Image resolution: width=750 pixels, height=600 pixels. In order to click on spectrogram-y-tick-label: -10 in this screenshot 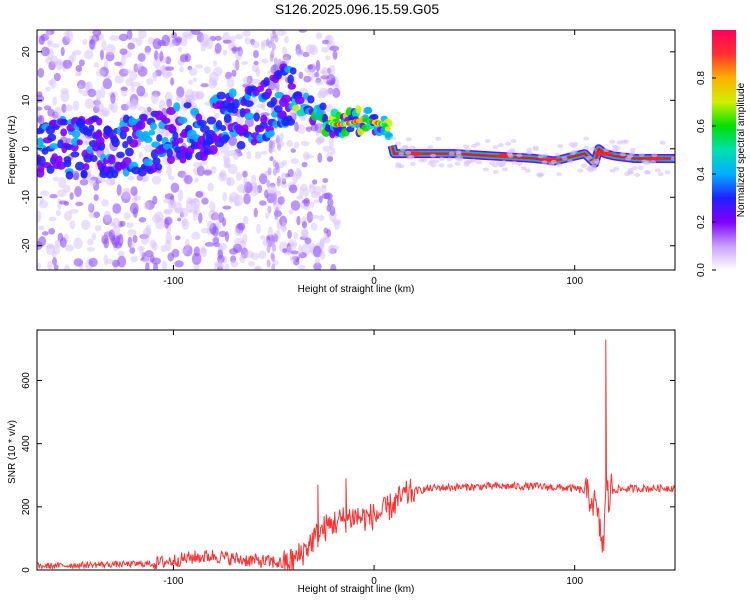, I will do `click(26, 197)`.